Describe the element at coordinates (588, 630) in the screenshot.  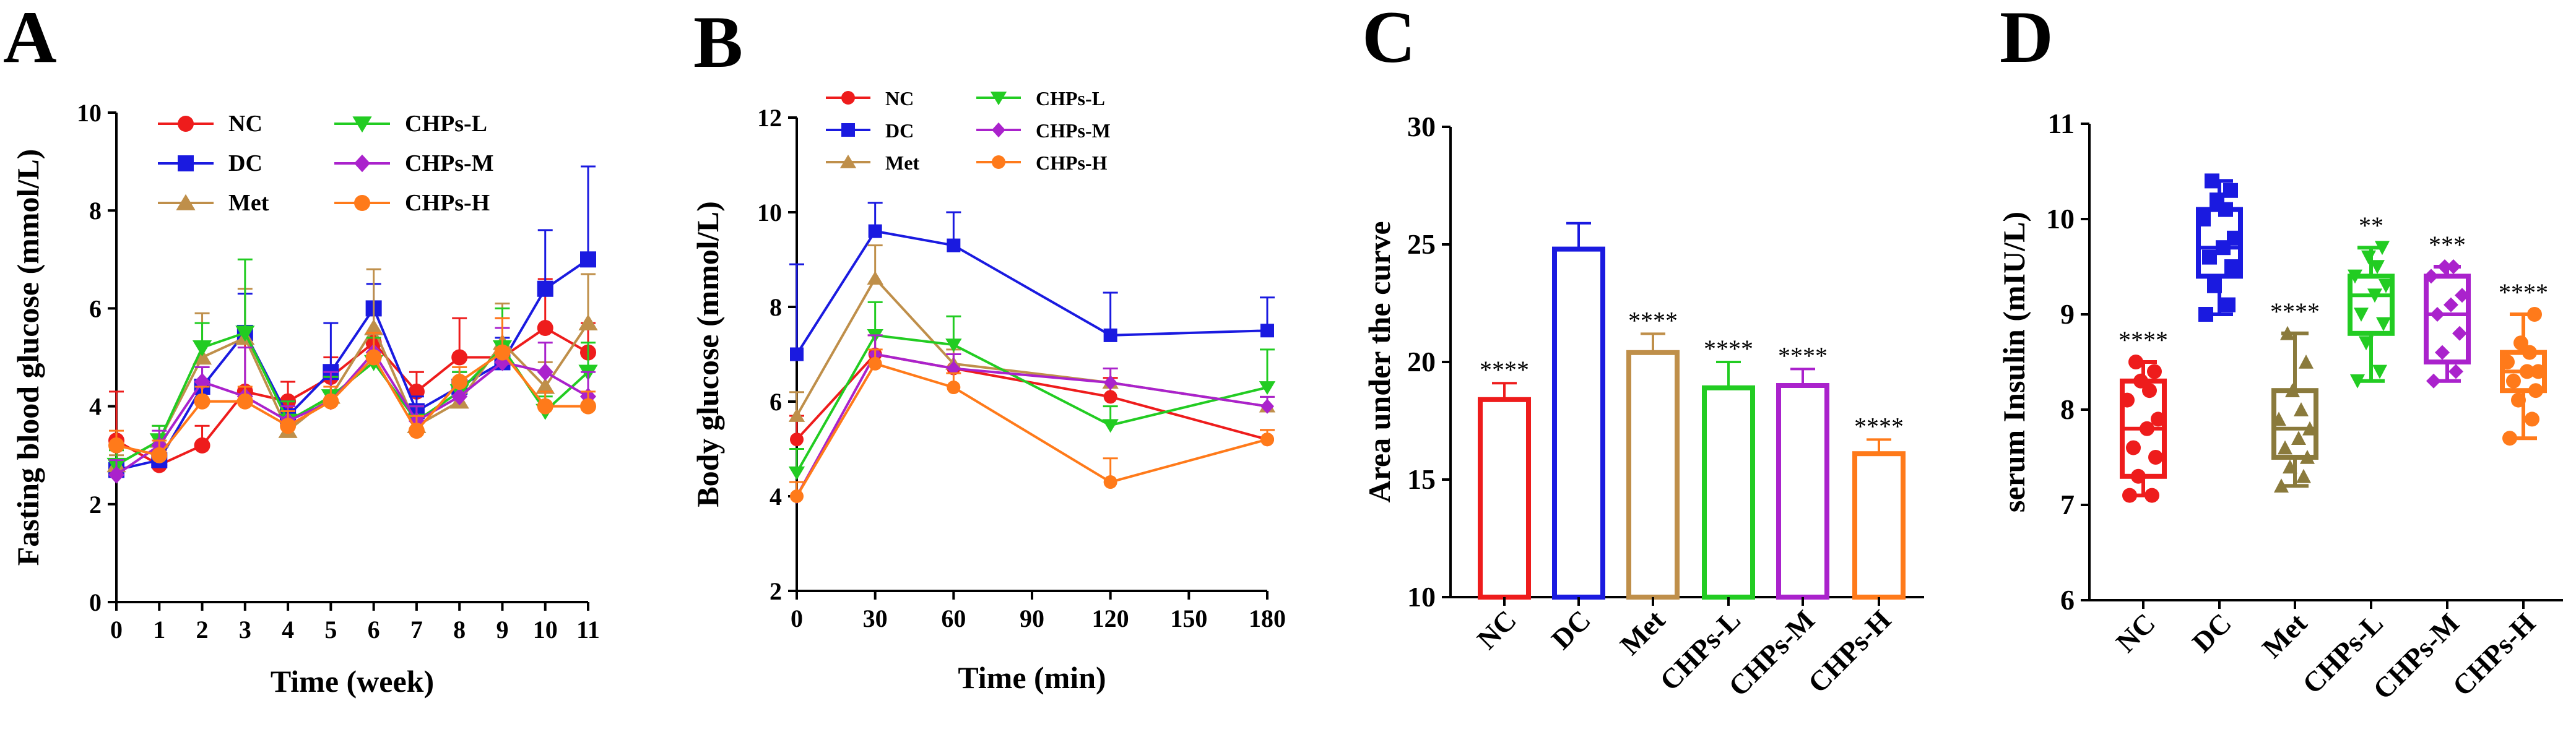
I see `x-tick-label: 11` at that location.